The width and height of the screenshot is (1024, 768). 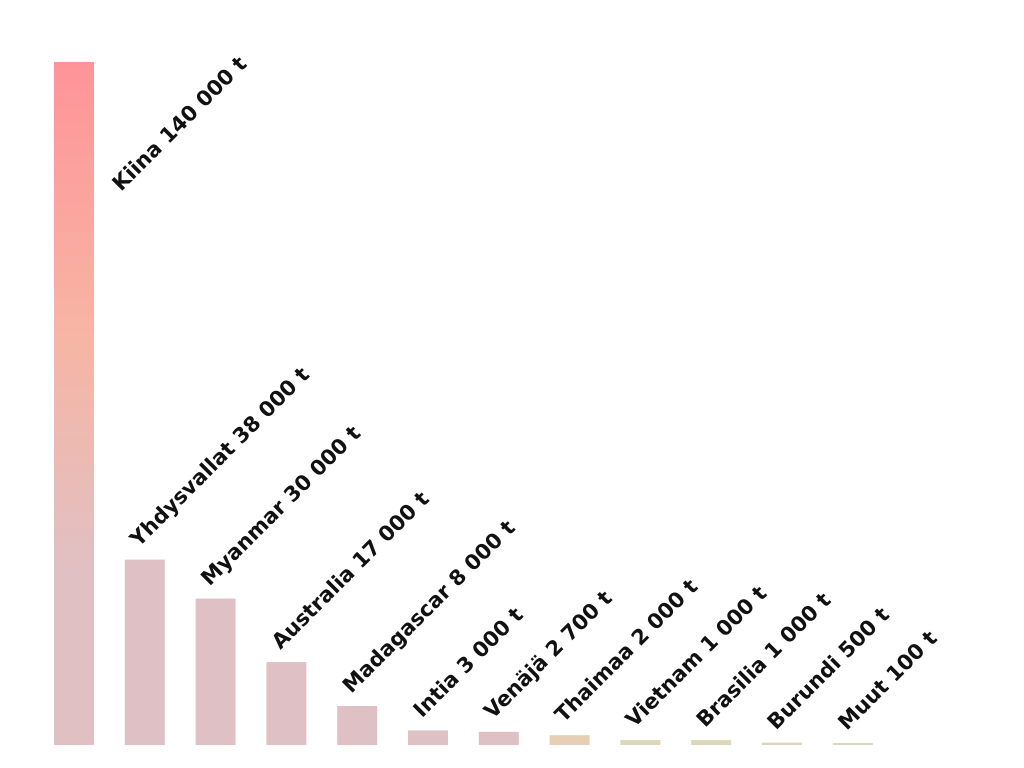 What do you see at coordinates (569, 740) in the screenshot?
I see `bar-thaimaa` at bounding box center [569, 740].